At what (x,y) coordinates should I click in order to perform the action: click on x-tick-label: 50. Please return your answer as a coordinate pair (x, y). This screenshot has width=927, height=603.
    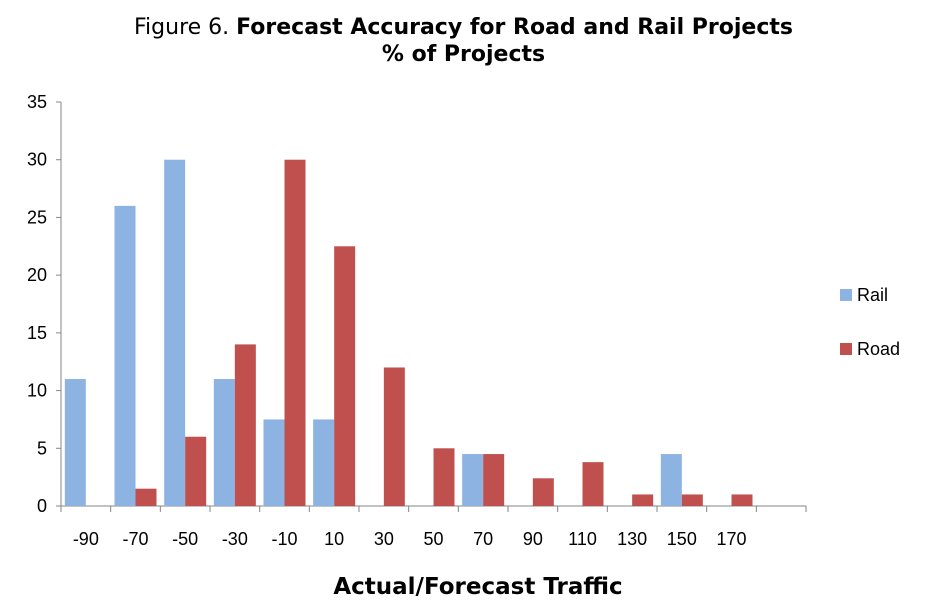
    Looking at the image, I should click on (433, 539).